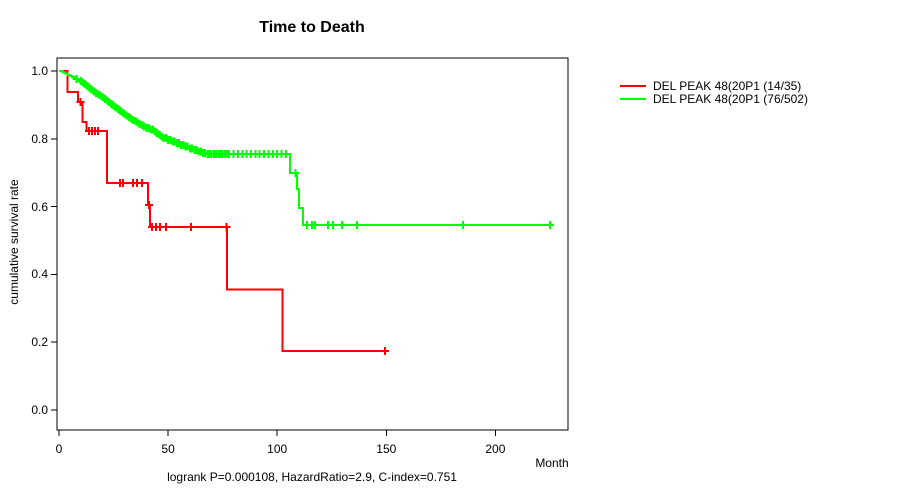 The image size is (900, 500). What do you see at coordinates (59, 449) in the screenshot?
I see `x-tick-label-0: 0` at bounding box center [59, 449].